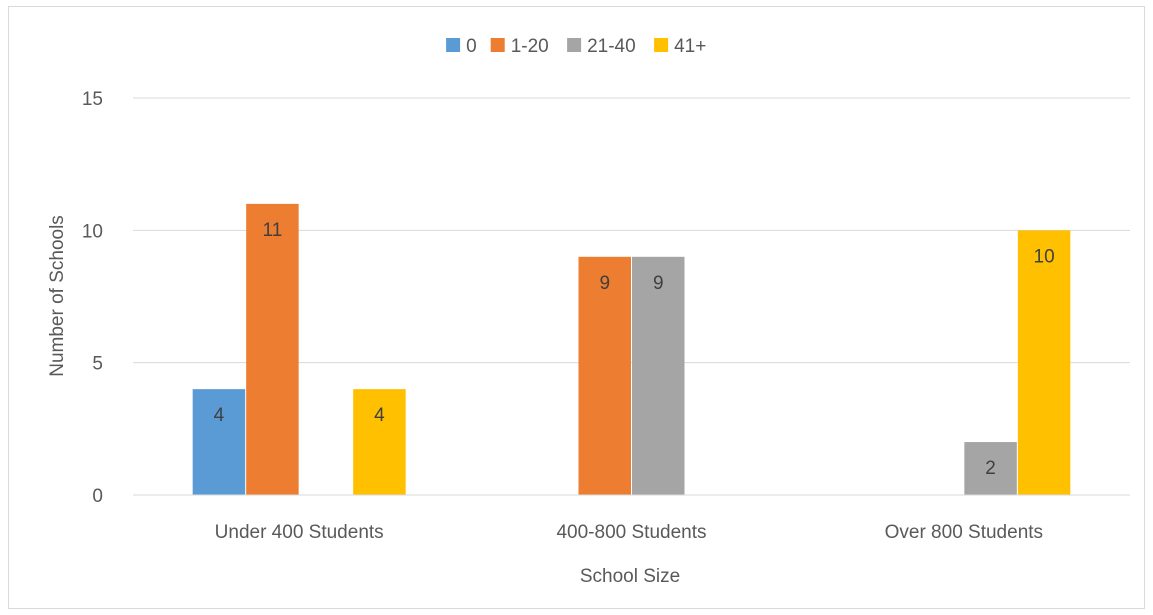 The width and height of the screenshot is (1153, 615). What do you see at coordinates (964, 532) in the screenshot?
I see `x-tick-label: Over 800 Students` at bounding box center [964, 532].